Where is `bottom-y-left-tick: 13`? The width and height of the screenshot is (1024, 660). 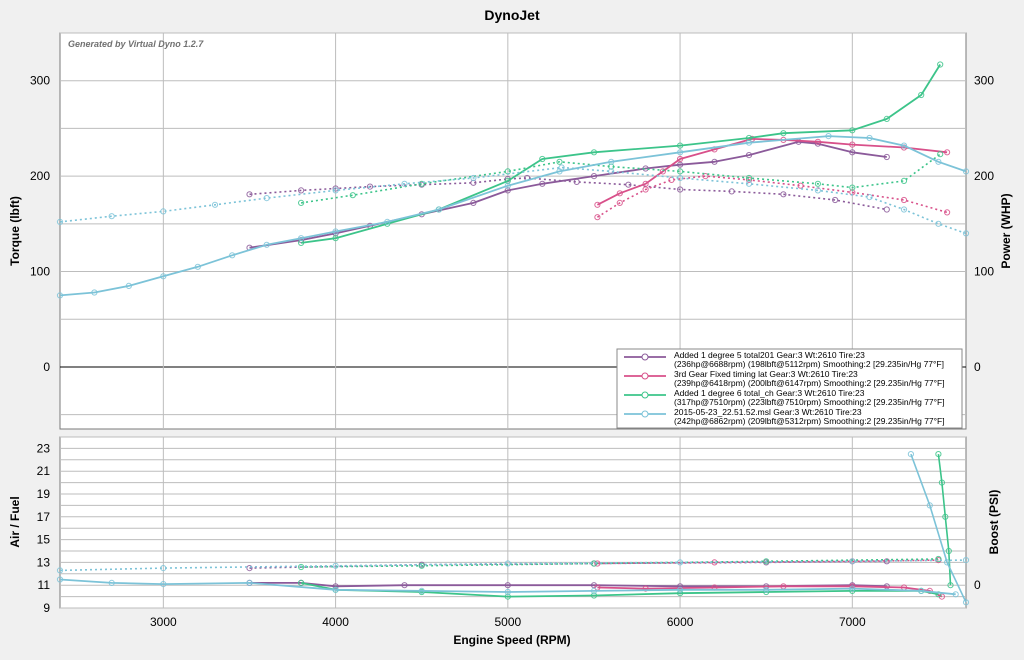
bottom-y-left-tick: 13 is located at coordinates (44, 562).